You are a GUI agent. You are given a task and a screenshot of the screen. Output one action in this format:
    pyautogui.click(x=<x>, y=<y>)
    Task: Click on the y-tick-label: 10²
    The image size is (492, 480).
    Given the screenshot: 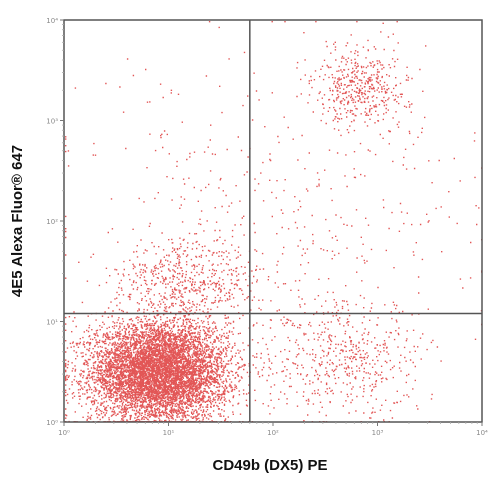 What is the action you would take?
    pyautogui.click(x=52, y=222)
    